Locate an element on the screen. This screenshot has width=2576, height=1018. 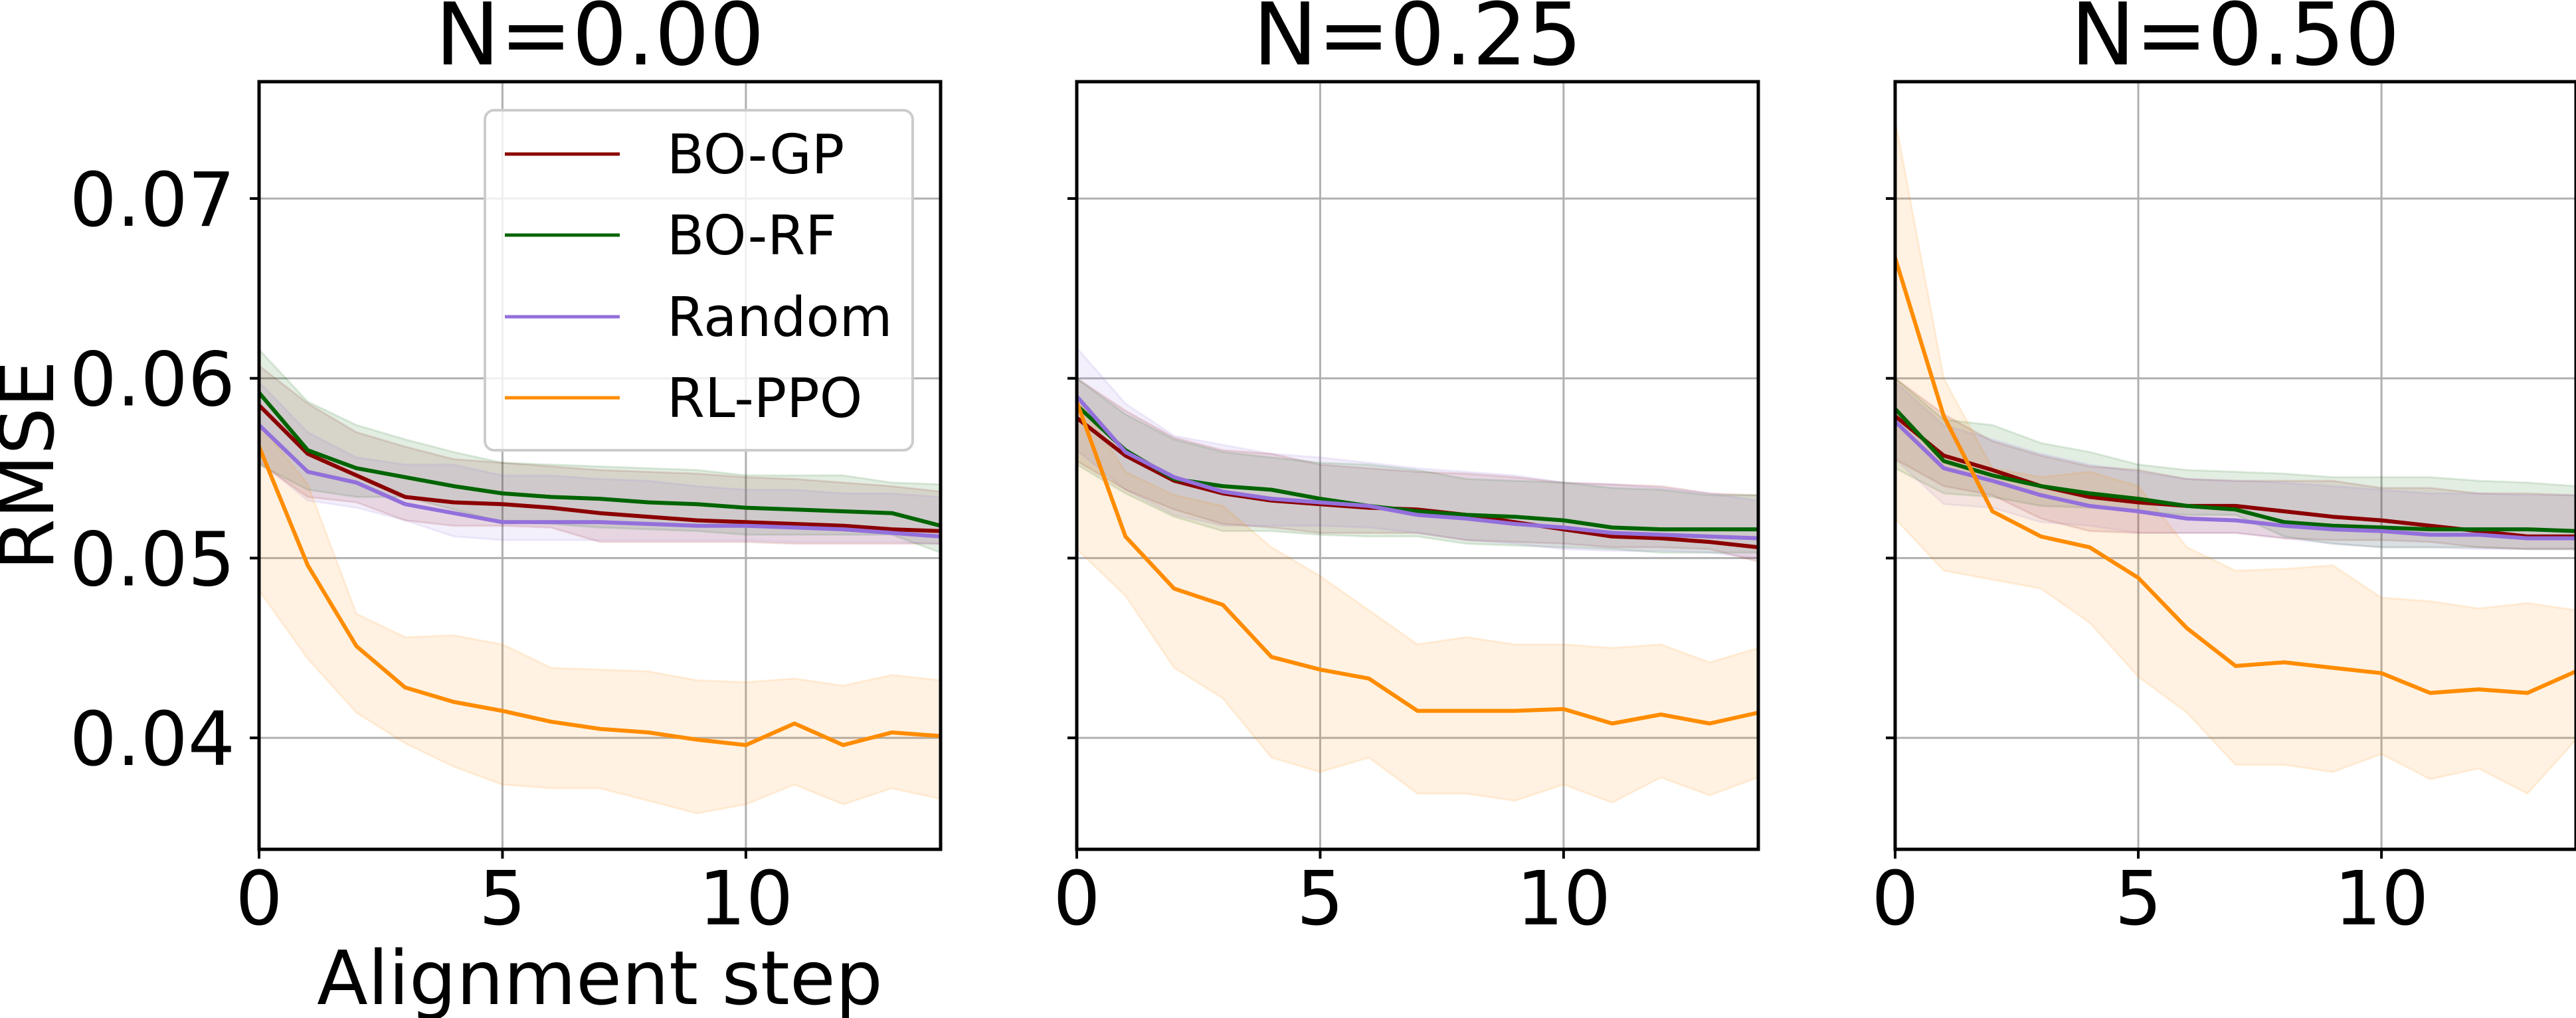
legend-entry-rl-ppo: RL-PPO is located at coordinates (683, 398).